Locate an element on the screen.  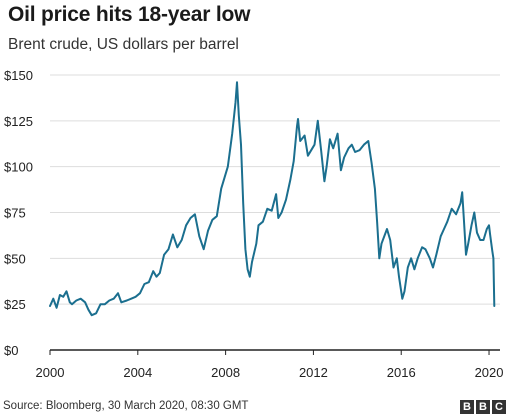
chart-subtitle: Brent crude, US dollars per barrel is located at coordinates (123, 44).